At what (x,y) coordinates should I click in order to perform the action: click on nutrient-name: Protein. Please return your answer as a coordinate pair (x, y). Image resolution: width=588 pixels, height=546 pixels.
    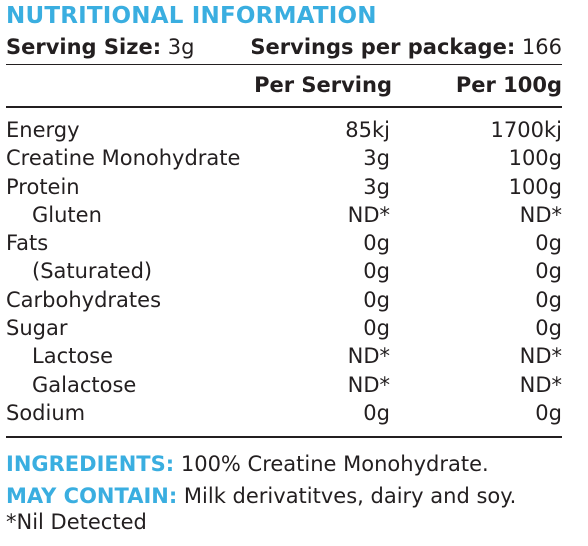
    Looking at the image, I should click on (43, 186).